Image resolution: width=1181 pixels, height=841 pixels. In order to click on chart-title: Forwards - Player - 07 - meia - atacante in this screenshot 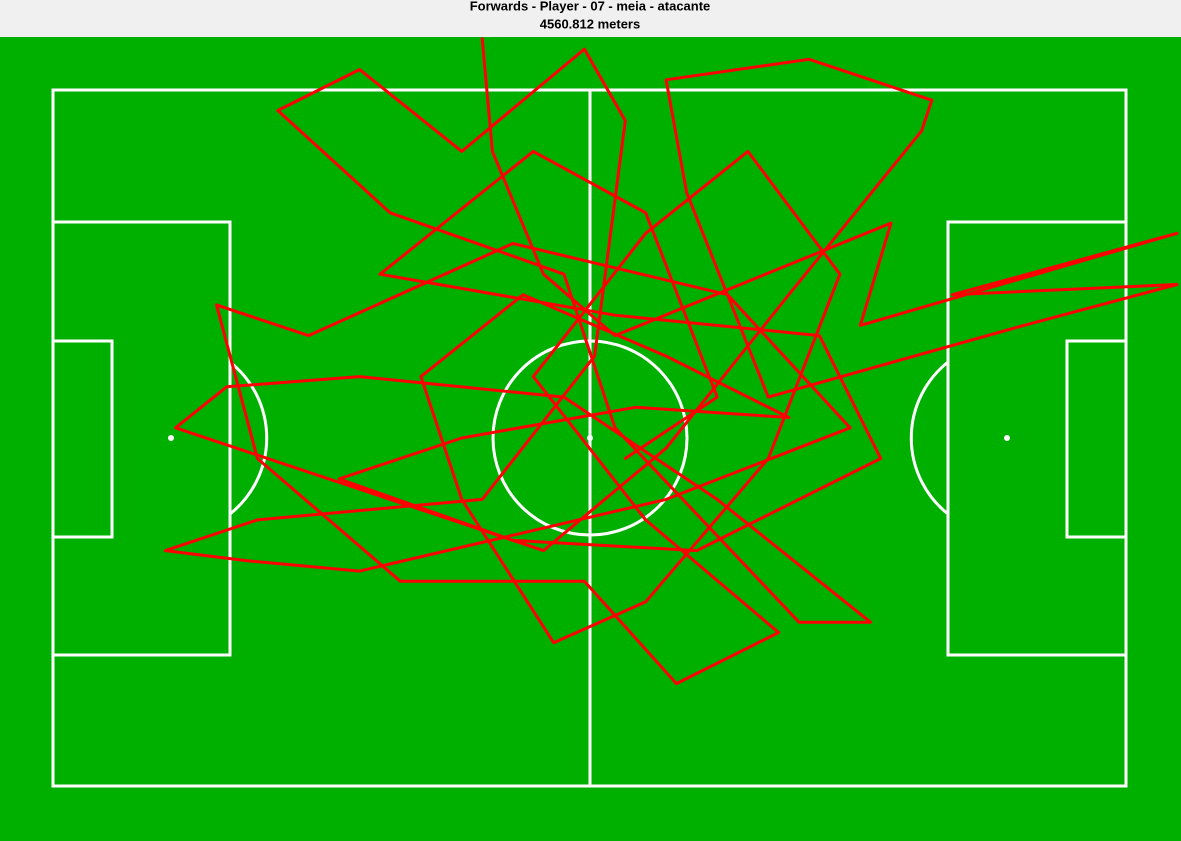, I will do `click(590, 6)`.